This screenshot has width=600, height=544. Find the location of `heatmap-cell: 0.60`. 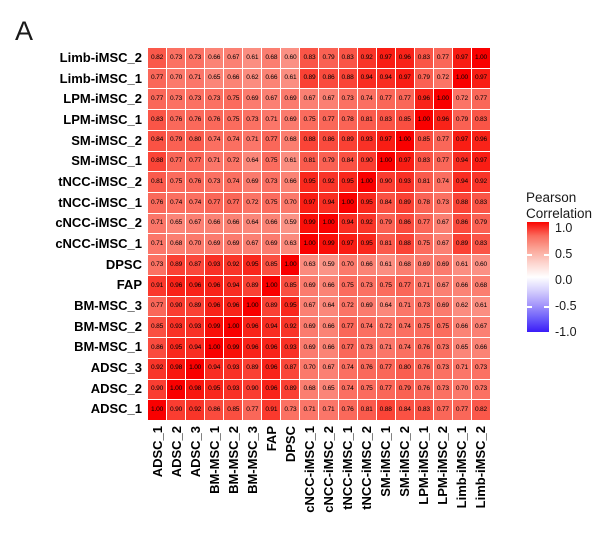

heatmap-cell: 0.60 is located at coordinates (290, 58).